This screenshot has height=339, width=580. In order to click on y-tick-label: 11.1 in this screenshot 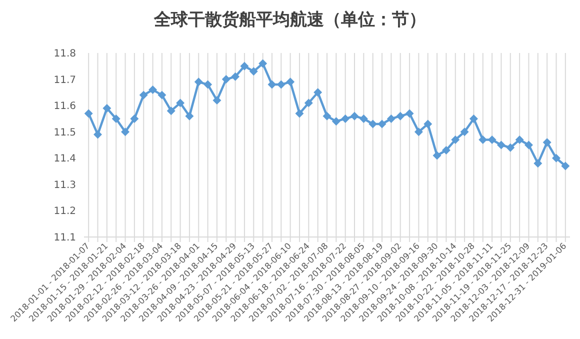, I will do `click(65, 238)`.